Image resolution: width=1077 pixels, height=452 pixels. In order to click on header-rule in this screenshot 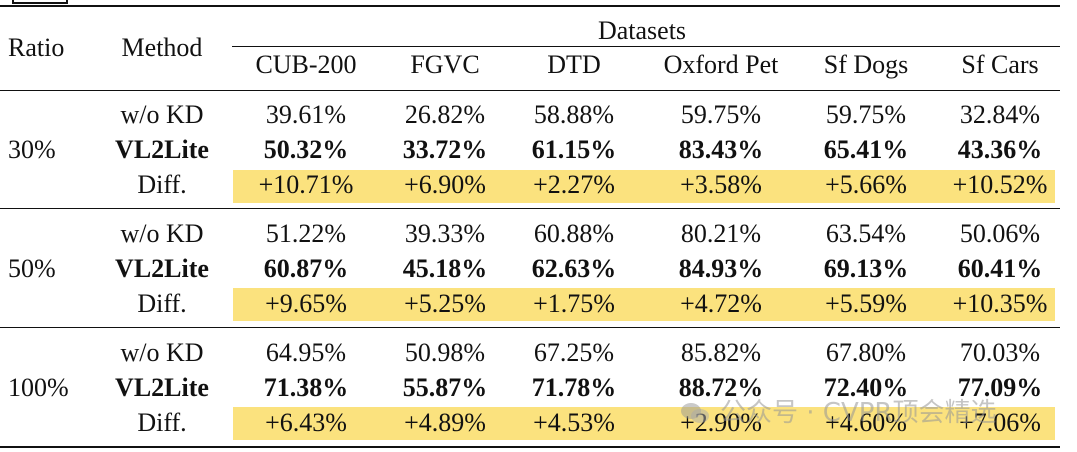, I will do `click(530, 90)`.